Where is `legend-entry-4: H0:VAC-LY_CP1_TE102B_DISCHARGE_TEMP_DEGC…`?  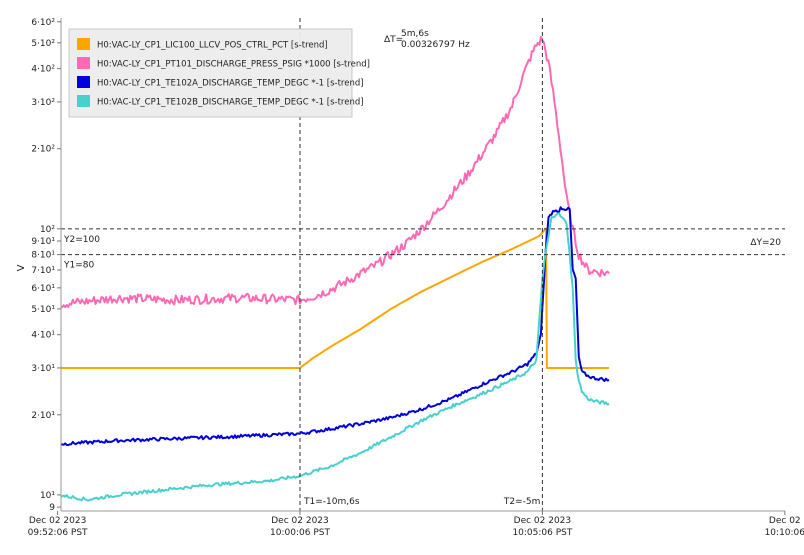 legend-entry-4: H0:VAC-LY_CP1_TE102B_DISCHARGE_TEMP_DEGC… is located at coordinates (230, 103).